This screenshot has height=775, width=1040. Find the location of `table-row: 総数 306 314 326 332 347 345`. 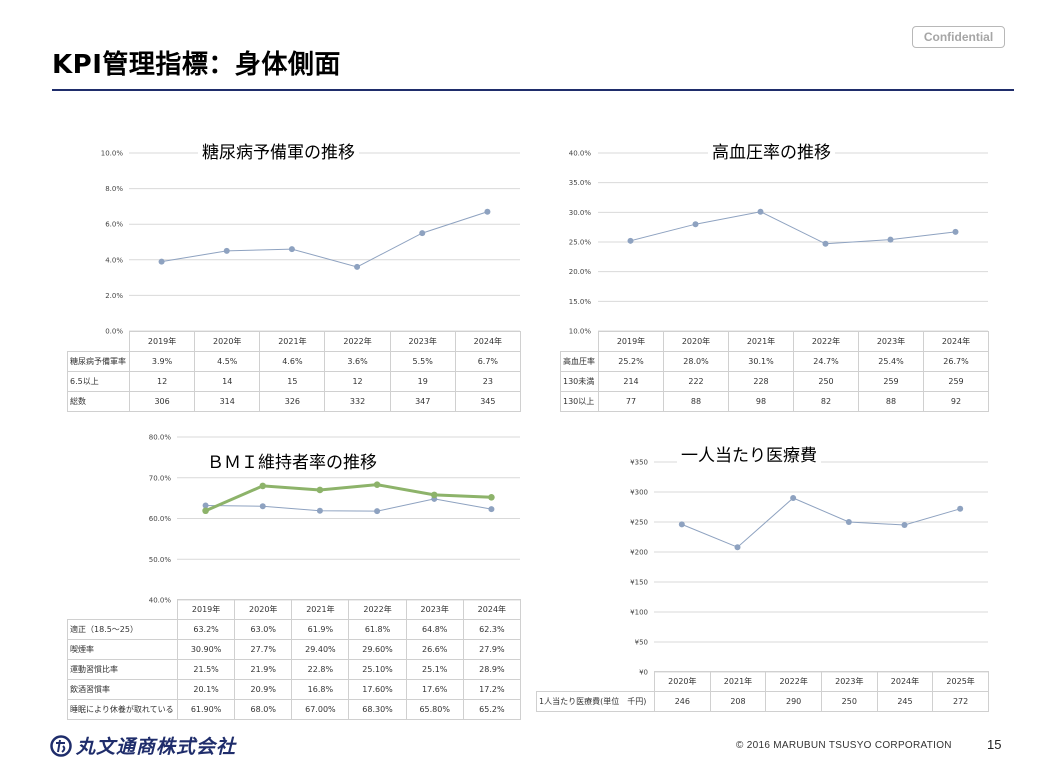

table-row: 総数 306 314 326 332 347 345 is located at coordinates (294, 401).